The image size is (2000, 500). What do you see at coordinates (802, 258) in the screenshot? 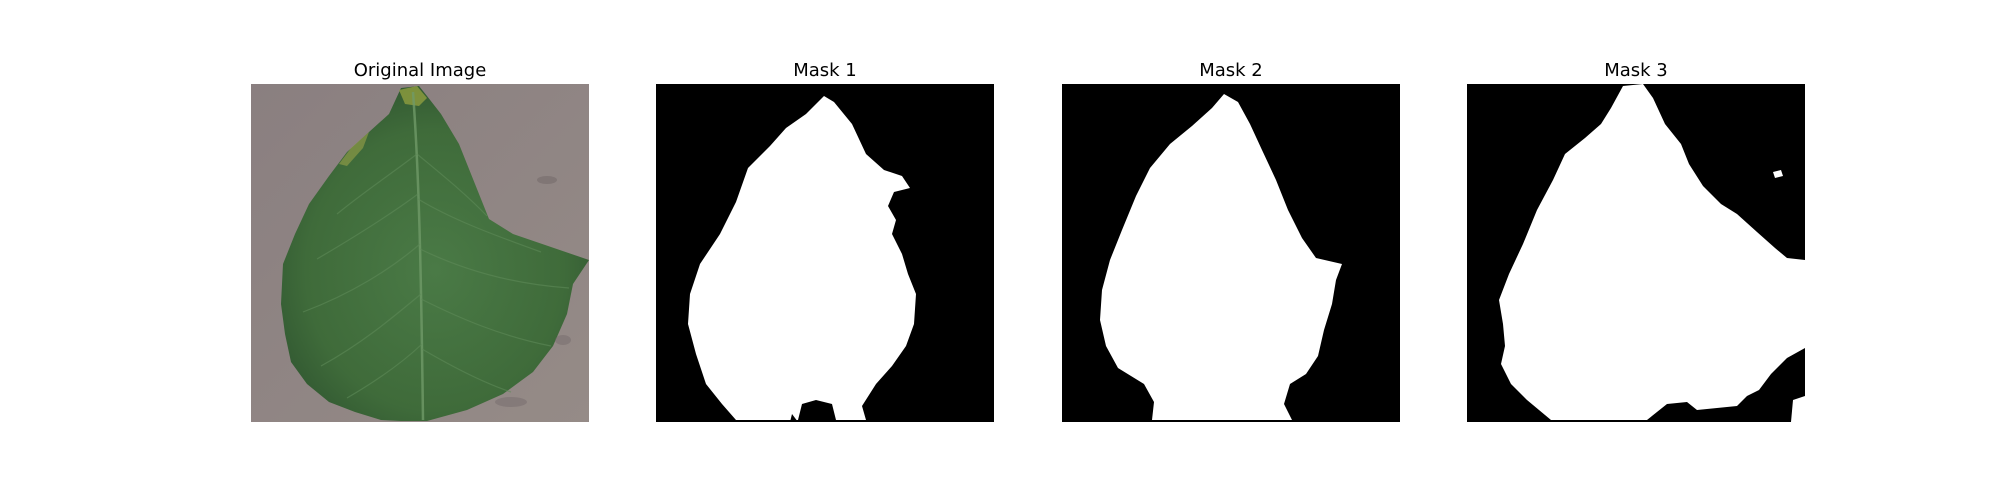
I see `mask-1-region` at bounding box center [802, 258].